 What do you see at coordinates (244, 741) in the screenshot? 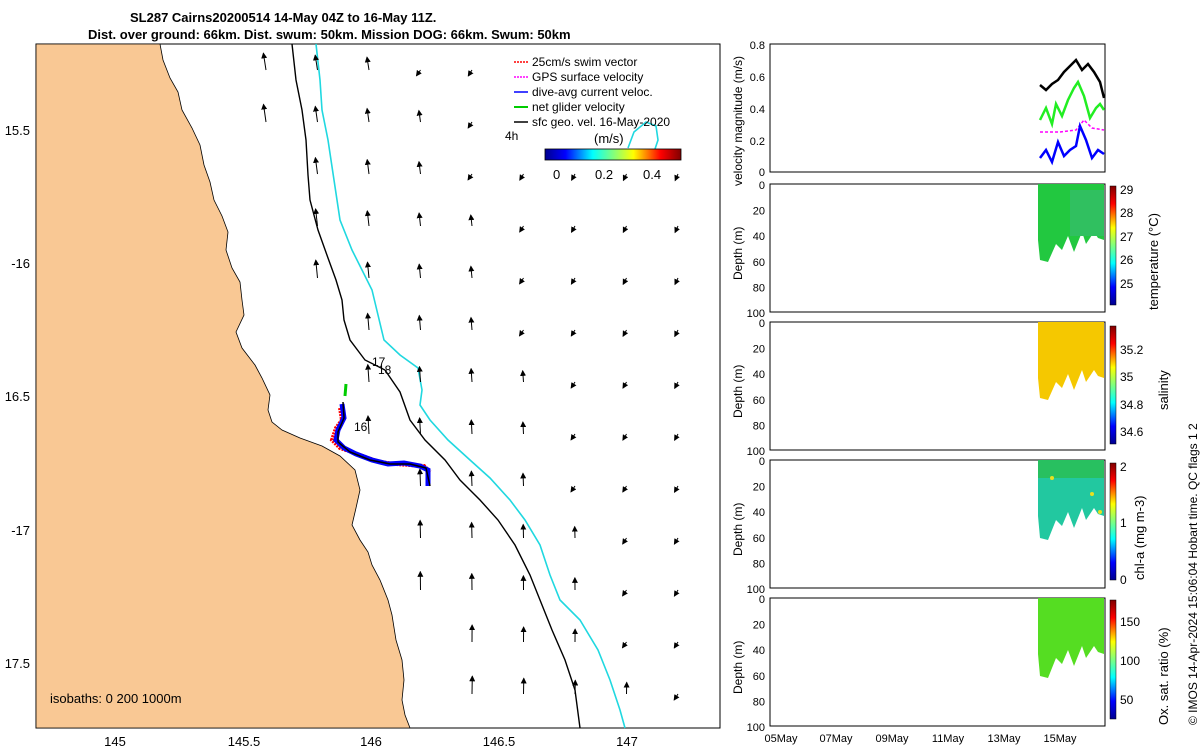
I see `lon-tick-145.5: 145.5` at bounding box center [244, 741].